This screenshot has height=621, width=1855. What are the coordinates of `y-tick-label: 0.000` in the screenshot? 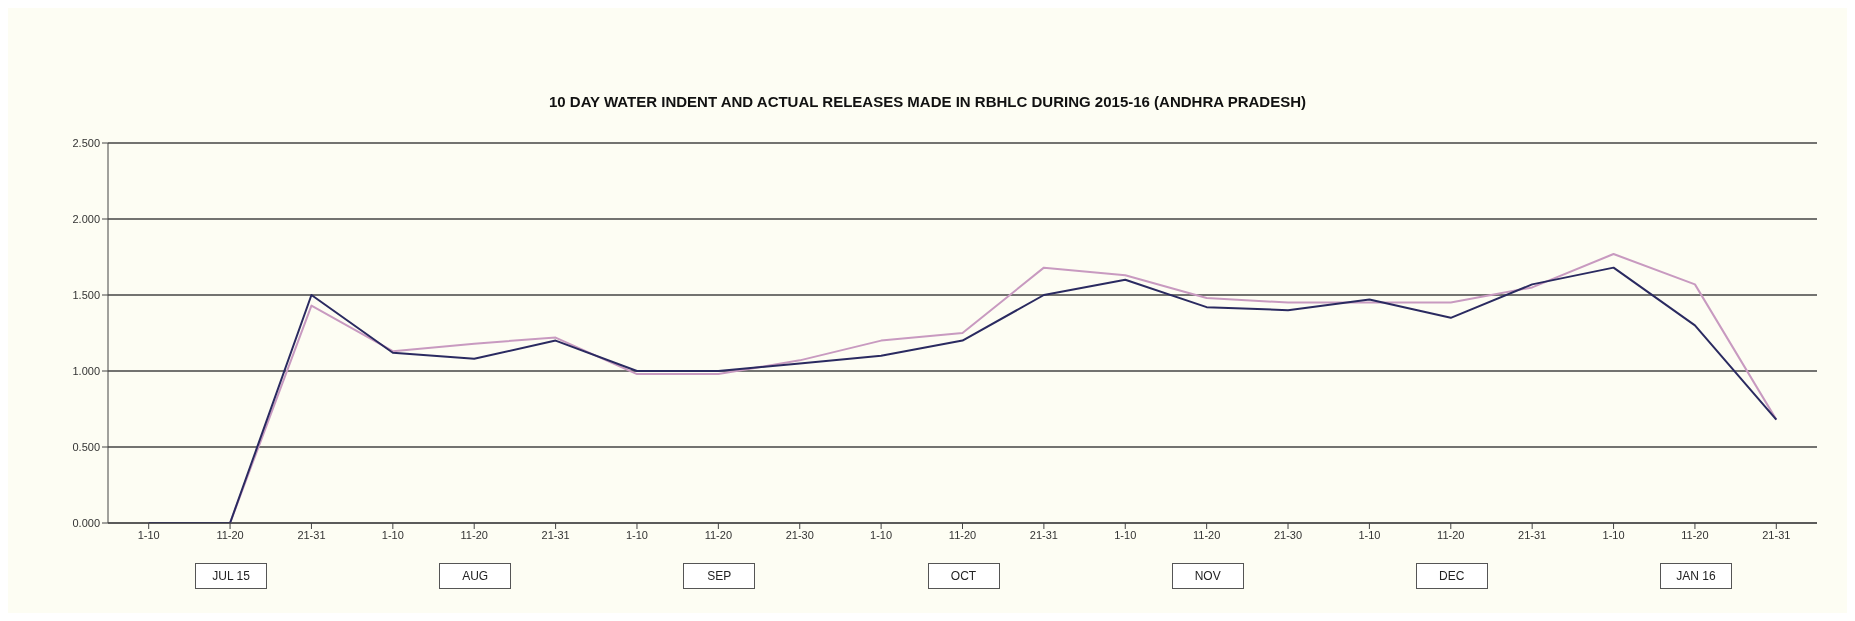 It's located at (86, 522).